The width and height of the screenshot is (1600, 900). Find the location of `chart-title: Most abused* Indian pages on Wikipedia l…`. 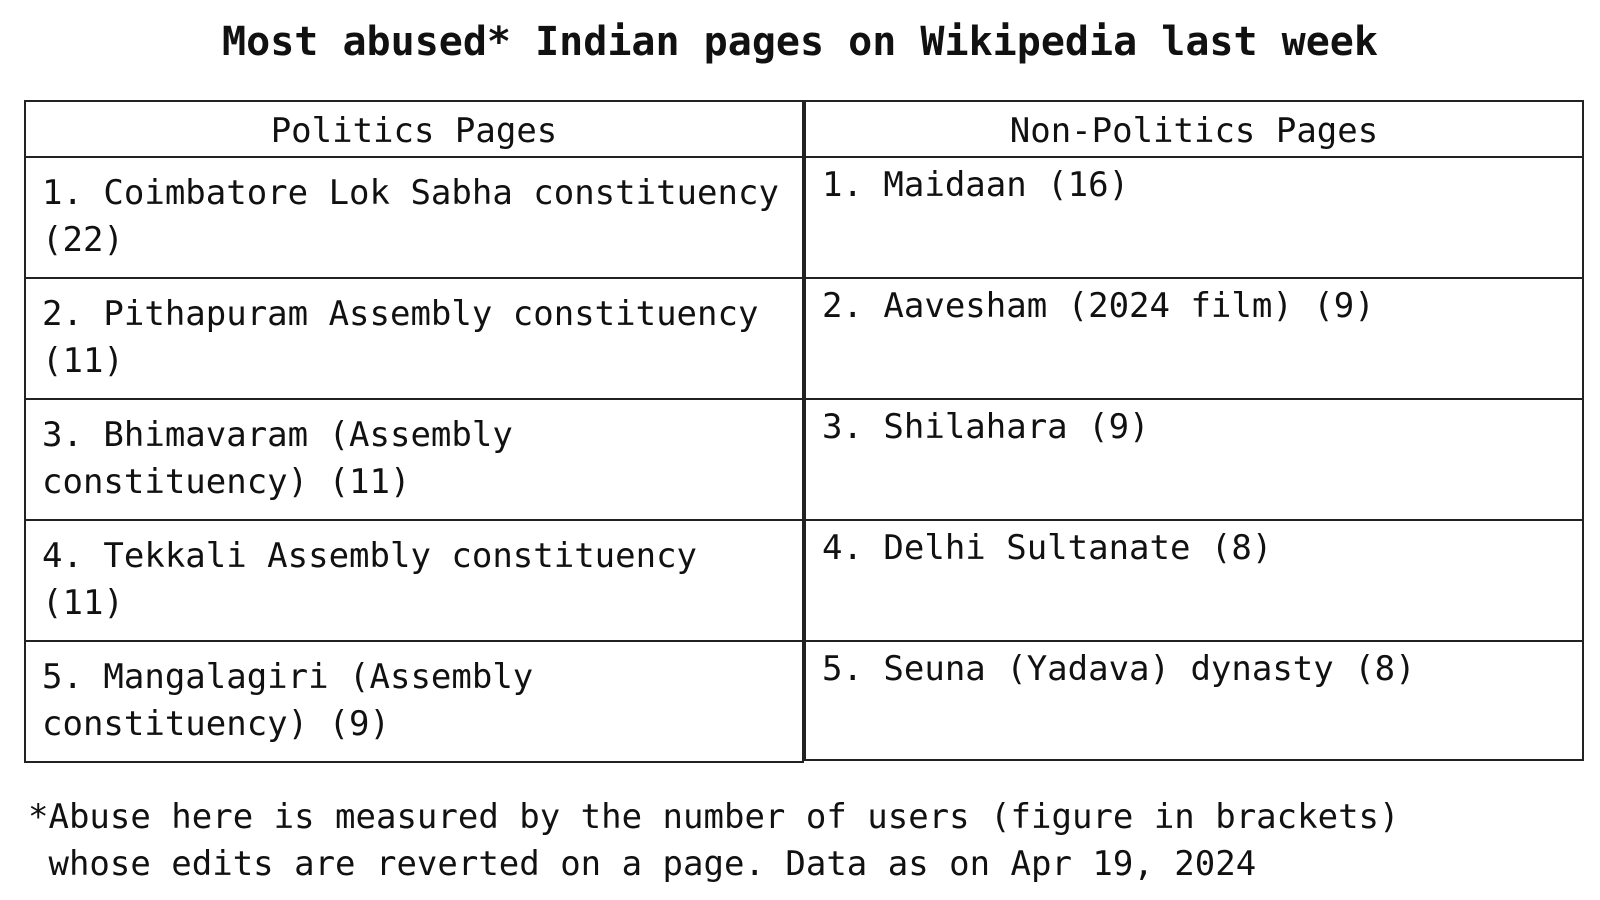

chart-title: Most abused* Indian pages on Wikipedia l… is located at coordinates (800, 42).